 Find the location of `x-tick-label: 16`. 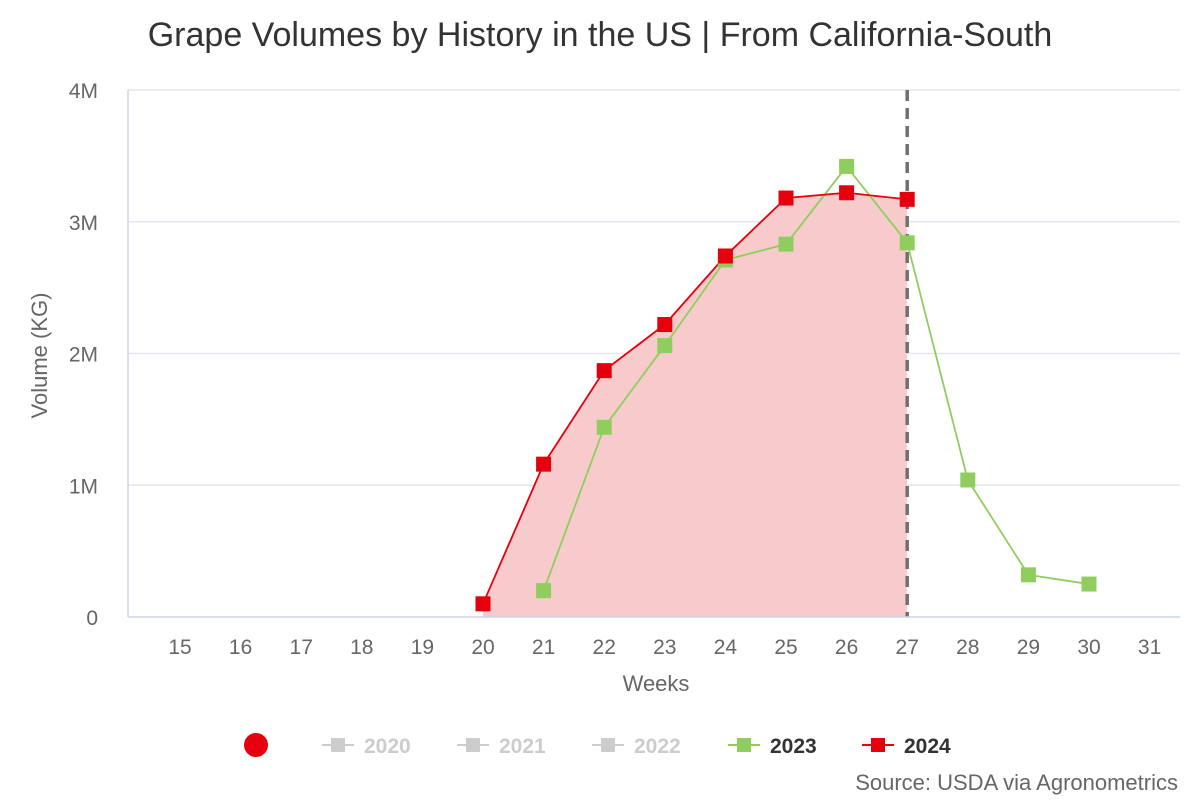

x-tick-label: 16 is located at coordinates (240, 647).